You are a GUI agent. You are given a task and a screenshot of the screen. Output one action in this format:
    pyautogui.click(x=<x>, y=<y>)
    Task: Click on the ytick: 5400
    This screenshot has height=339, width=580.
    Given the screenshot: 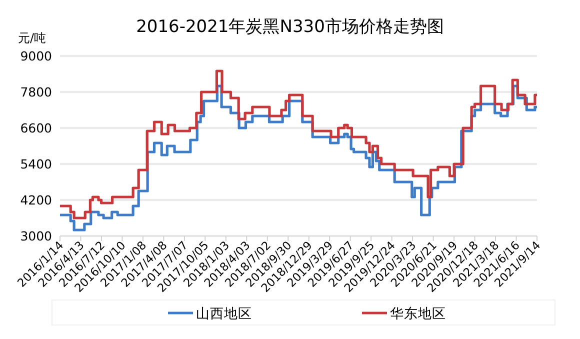 What is the action you would take?
    pyautogui.click(x=36, y=164)
    